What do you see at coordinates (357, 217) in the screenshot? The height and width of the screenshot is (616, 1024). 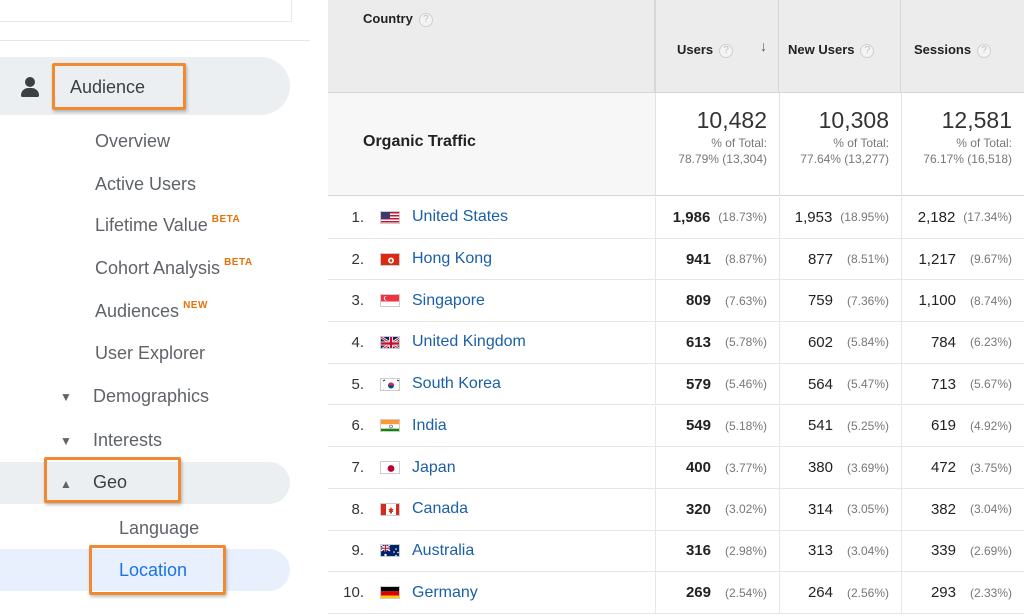 I see `row-index: 1.` at bounding box center [357, 217].